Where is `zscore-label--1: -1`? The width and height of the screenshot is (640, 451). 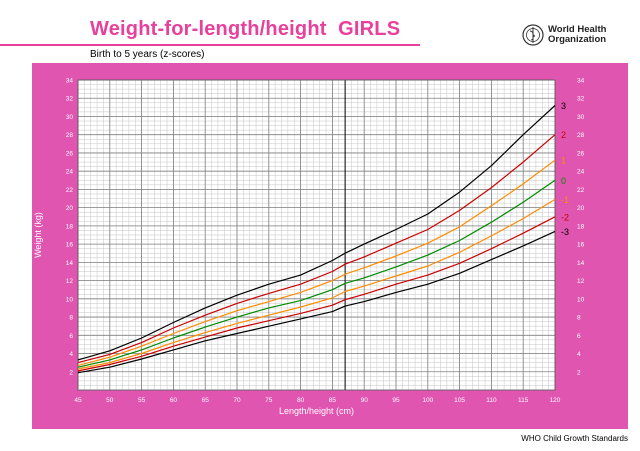
zscore-label--1: -1 is located at coordinates (565, 200).